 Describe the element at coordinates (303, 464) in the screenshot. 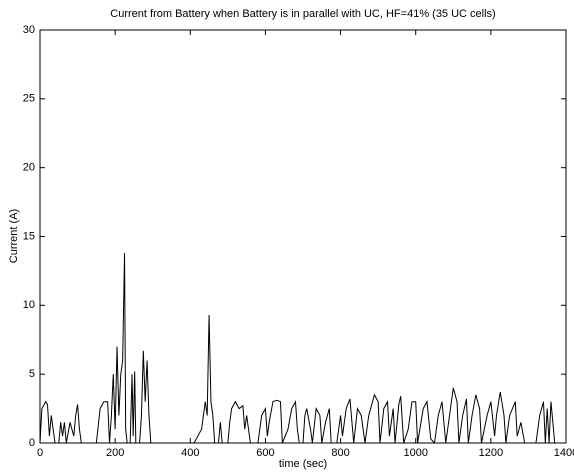

I see `x-axis-label: time (sec)` at that location.